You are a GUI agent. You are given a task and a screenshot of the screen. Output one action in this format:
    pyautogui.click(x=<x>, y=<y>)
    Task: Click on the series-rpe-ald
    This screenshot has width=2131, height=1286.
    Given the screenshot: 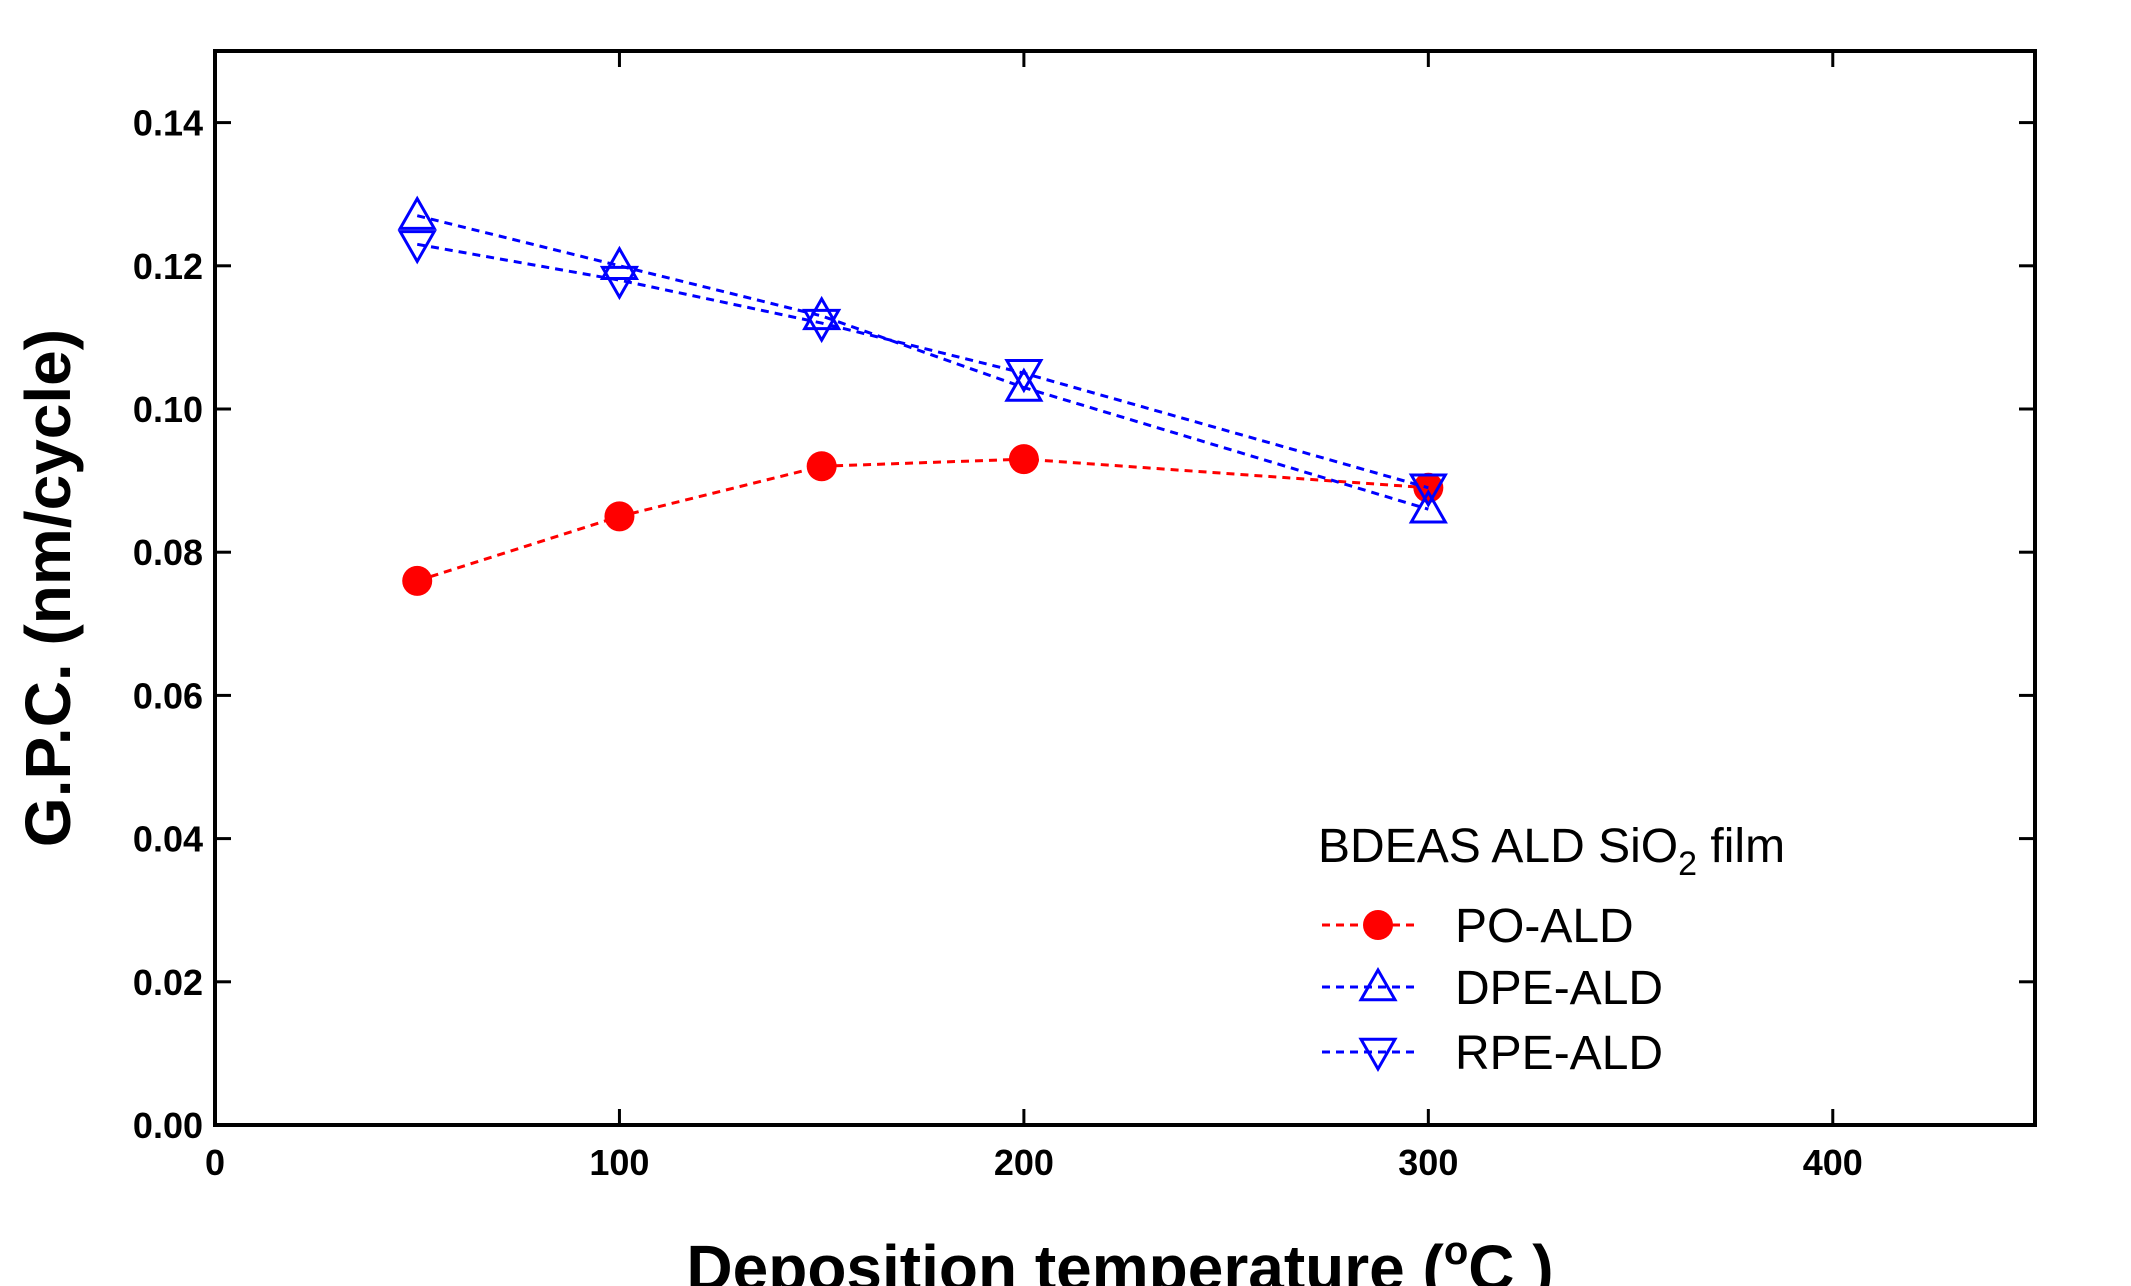 What is the action you would take?
    pyautogui.click(x=922, y=369)
    